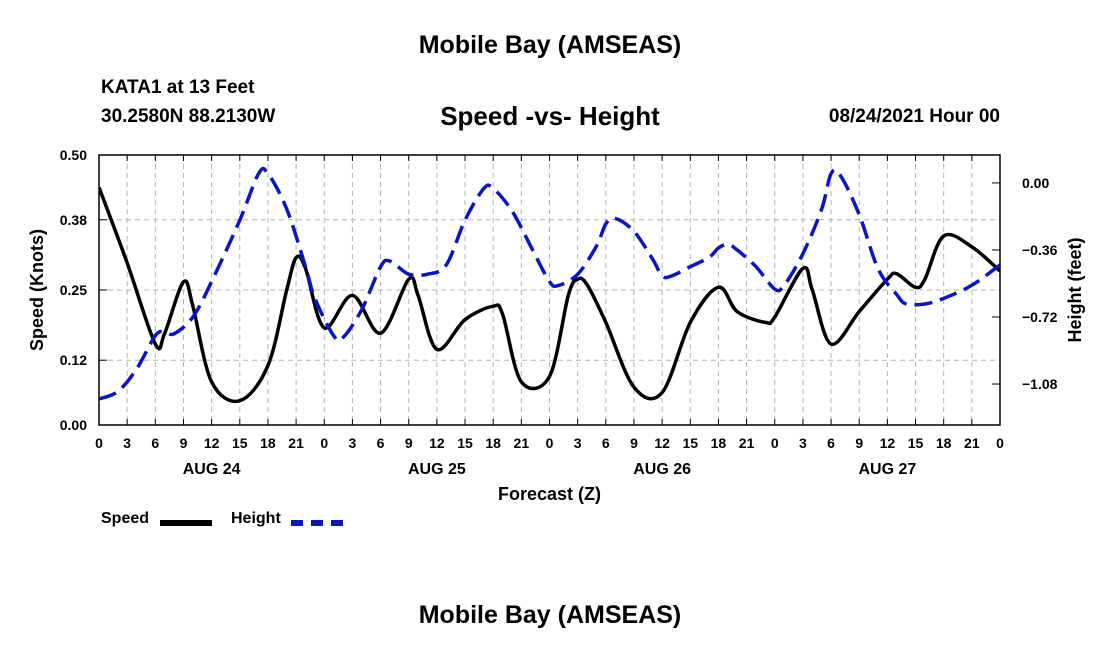  What do you see at coordinates (914, 116) in the screenshot?
I see `forecast-run-time: 08/24/2021 Hour 00` at bounding box center [914, 116].